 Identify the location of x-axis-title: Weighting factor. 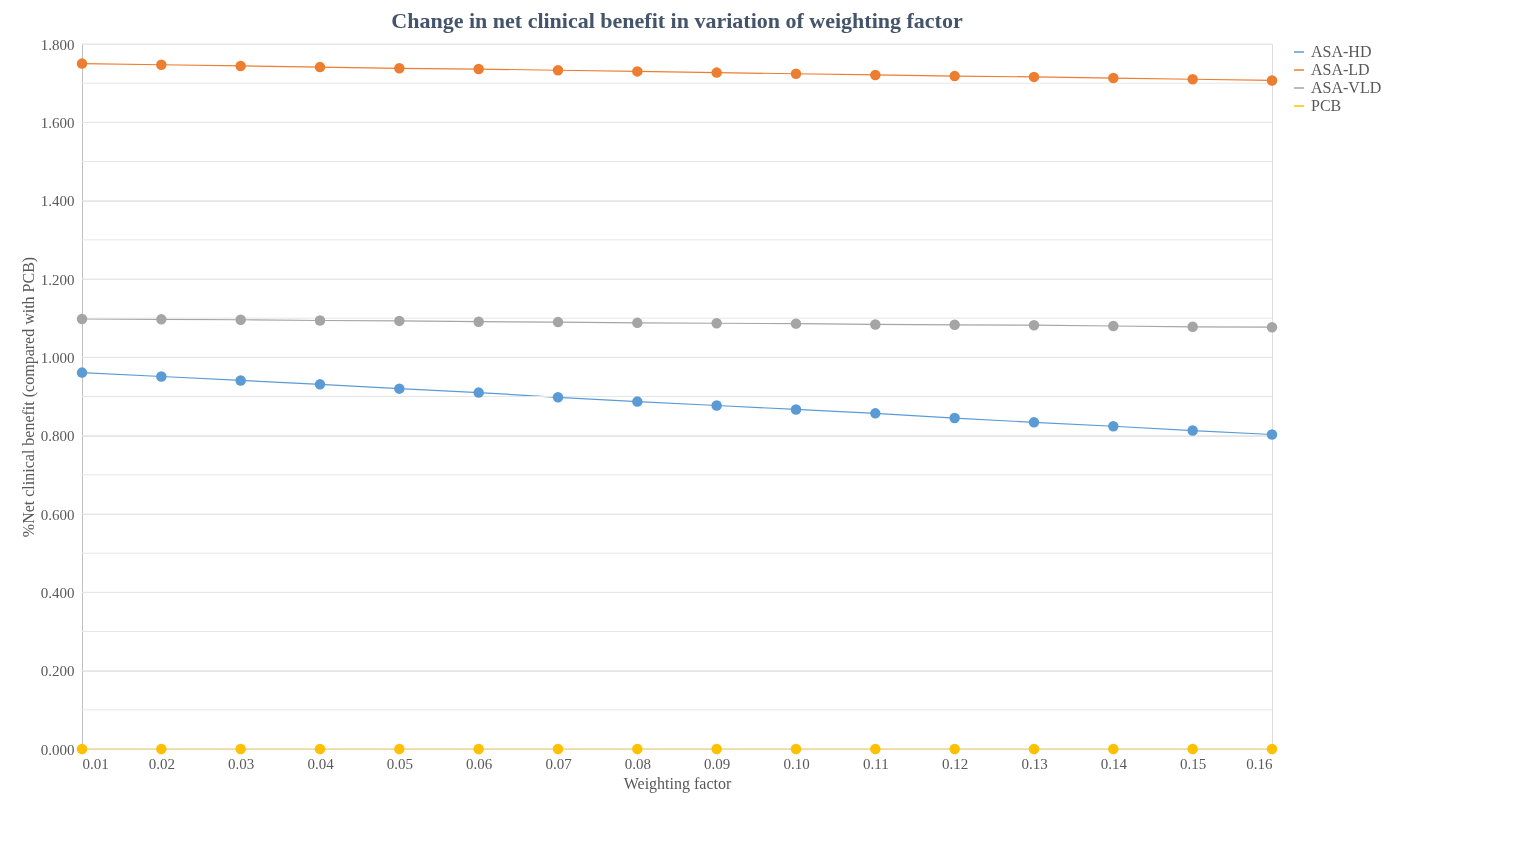
(677, 783).